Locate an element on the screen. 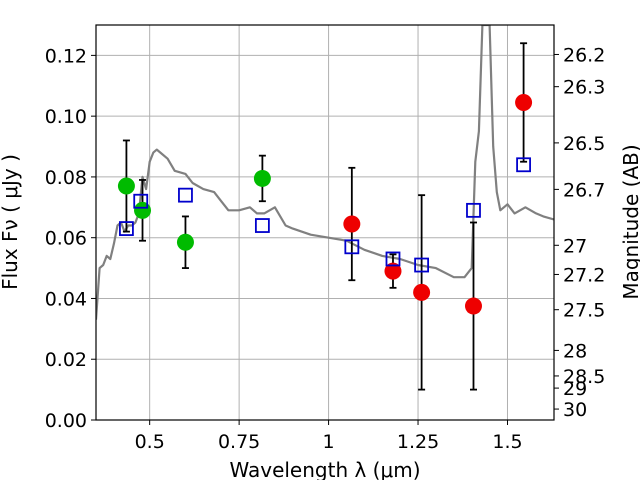 The height and width of the screenshot is (480, 640). x-axis-title: Wavelength λ (μm) is located at coordinates (324, 469).